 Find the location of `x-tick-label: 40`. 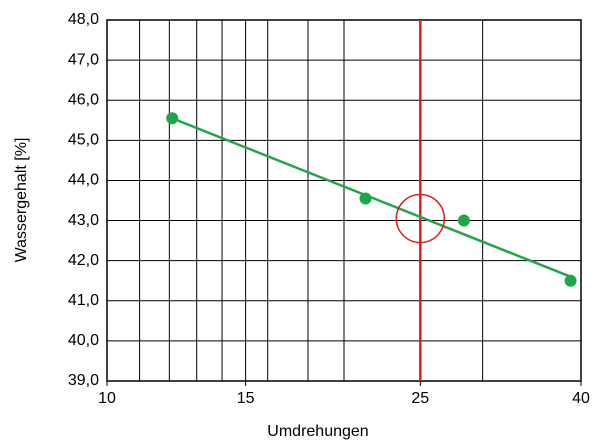

x-tick-label: 40 is located at coordinates (581, 398).